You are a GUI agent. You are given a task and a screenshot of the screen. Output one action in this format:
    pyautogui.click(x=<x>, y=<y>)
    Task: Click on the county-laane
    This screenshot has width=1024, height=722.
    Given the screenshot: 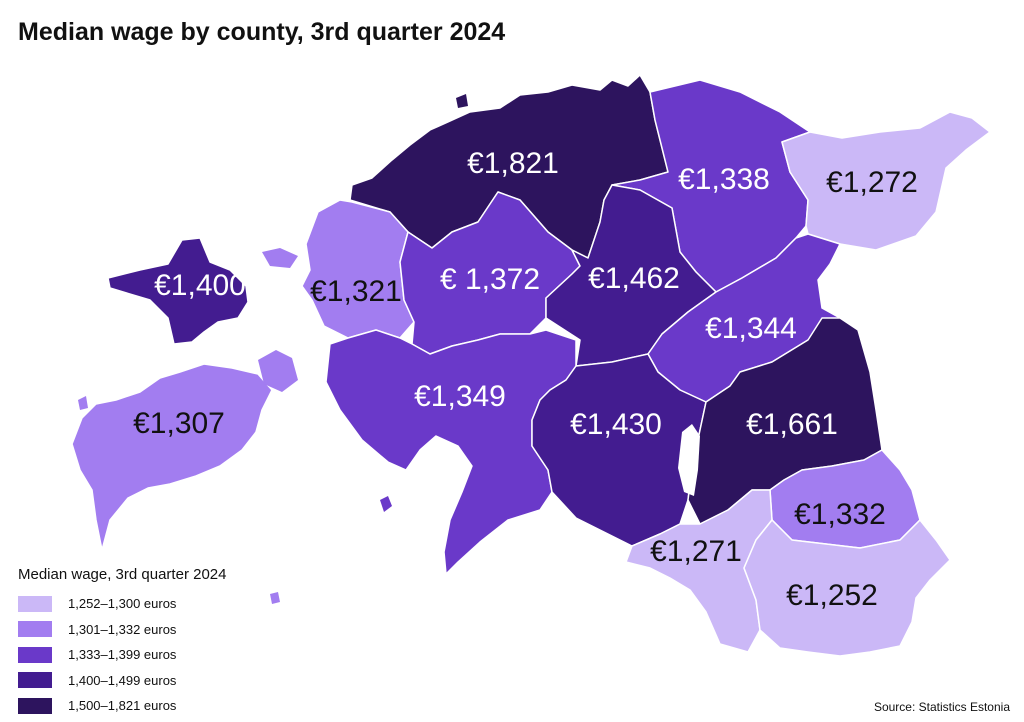 What is the action you would take?
    pyautogui.click(x=358, y=269)
    